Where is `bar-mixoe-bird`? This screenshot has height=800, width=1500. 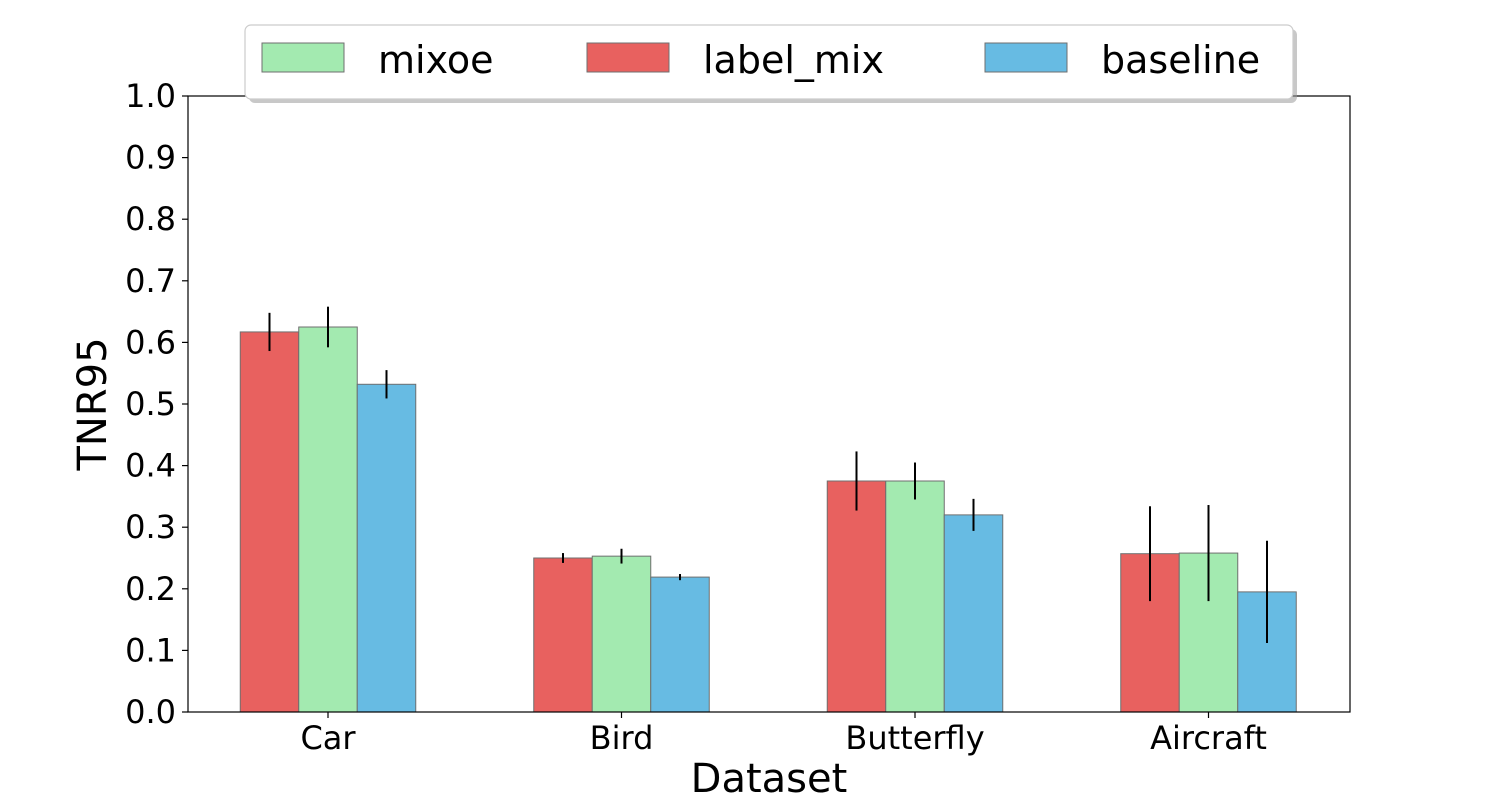
bar-mixoe-bird is located at coordinates (621, 634).